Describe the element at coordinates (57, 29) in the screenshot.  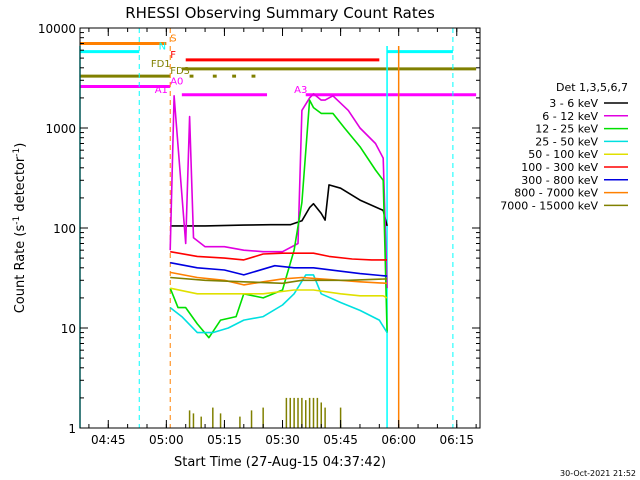
I see `y-tick-label-4: 10000` at that location.